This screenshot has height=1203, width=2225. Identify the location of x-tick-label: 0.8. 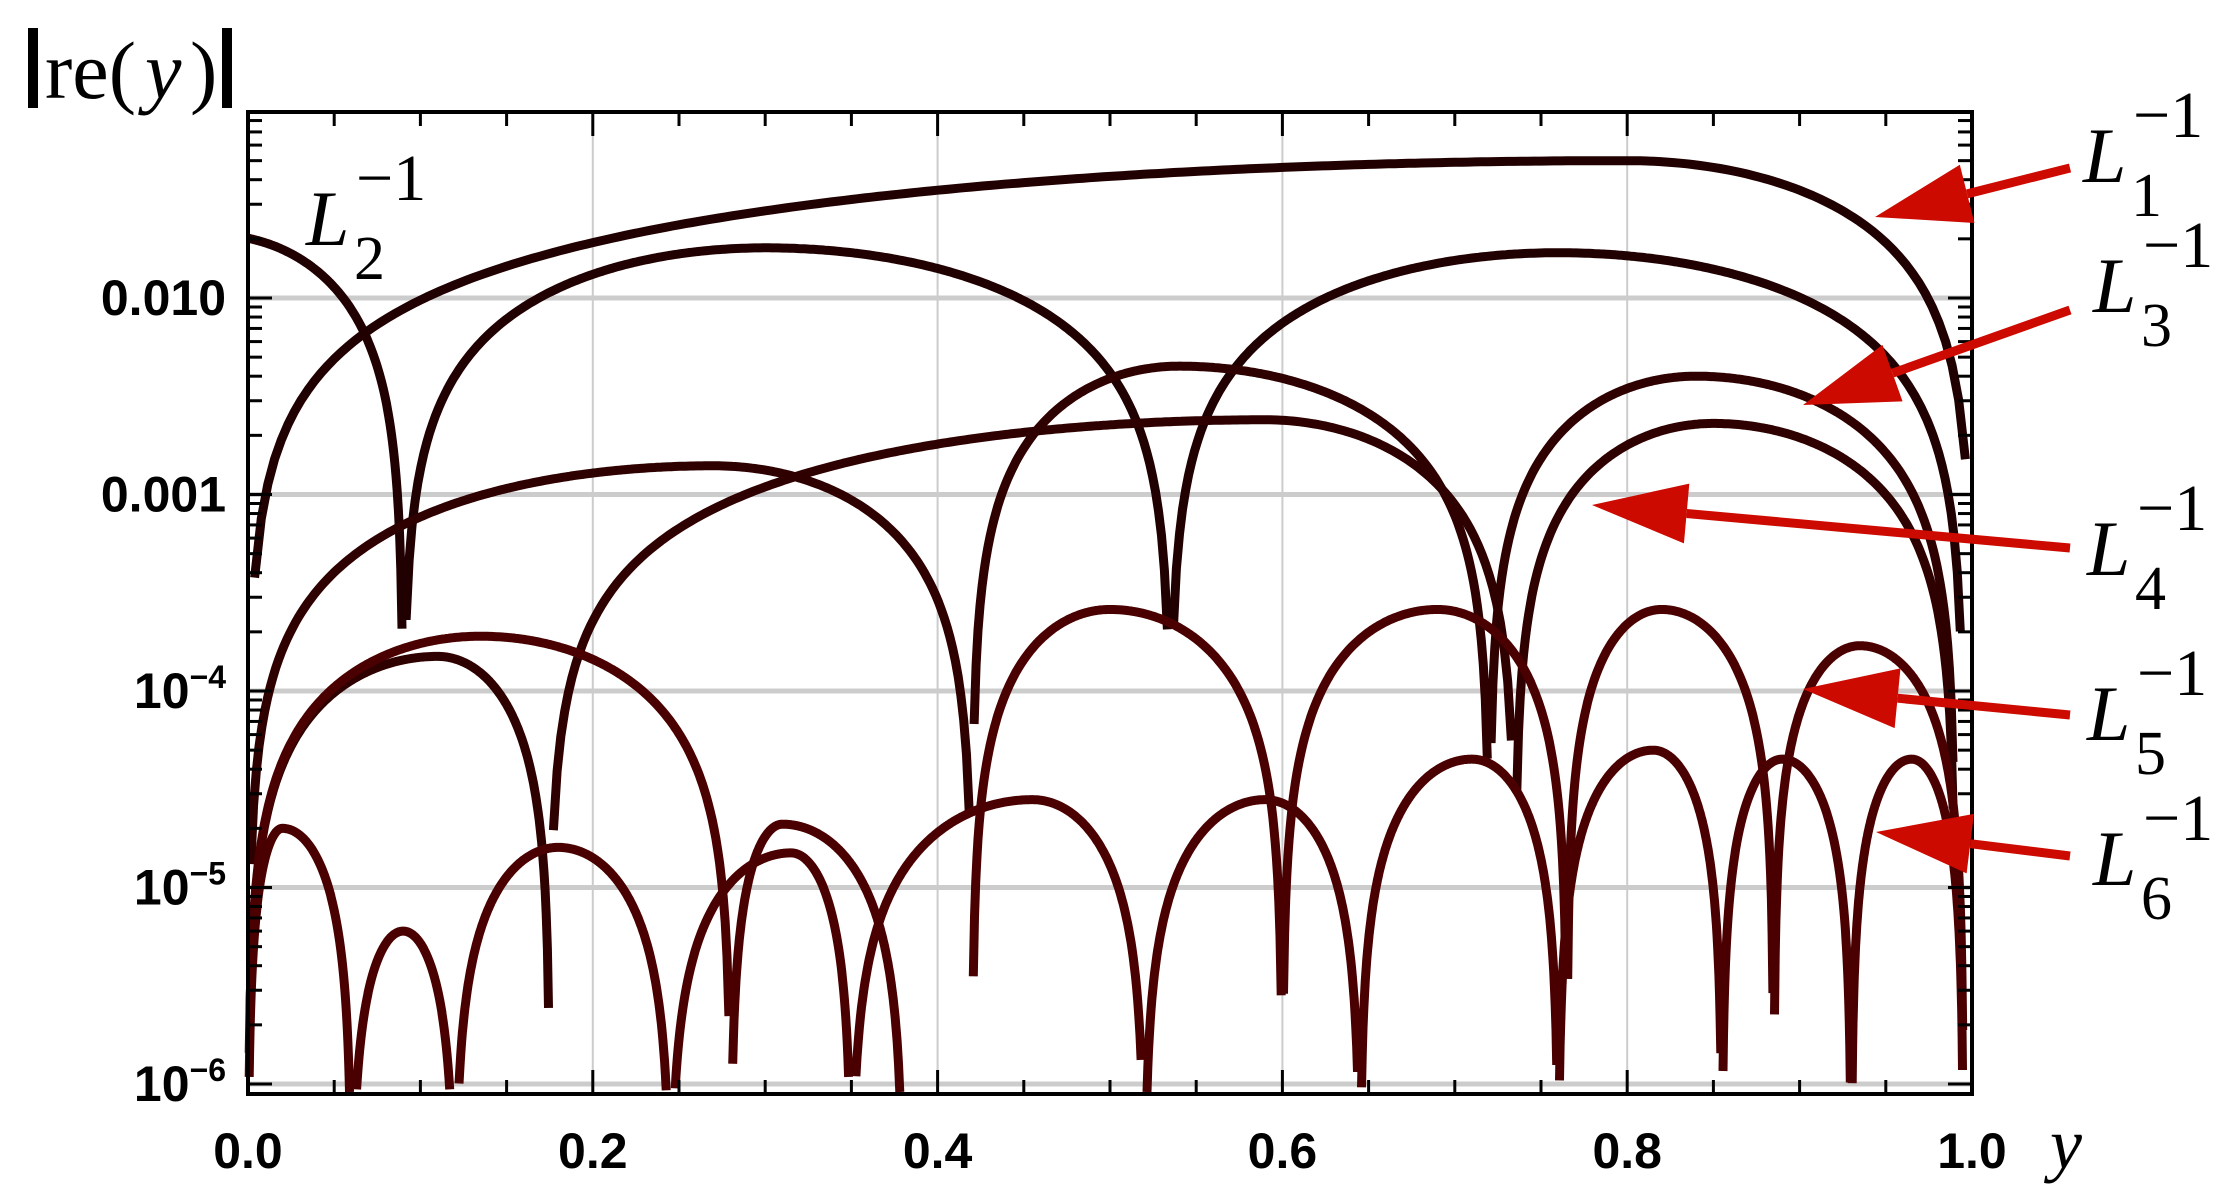
(1627, 1151).